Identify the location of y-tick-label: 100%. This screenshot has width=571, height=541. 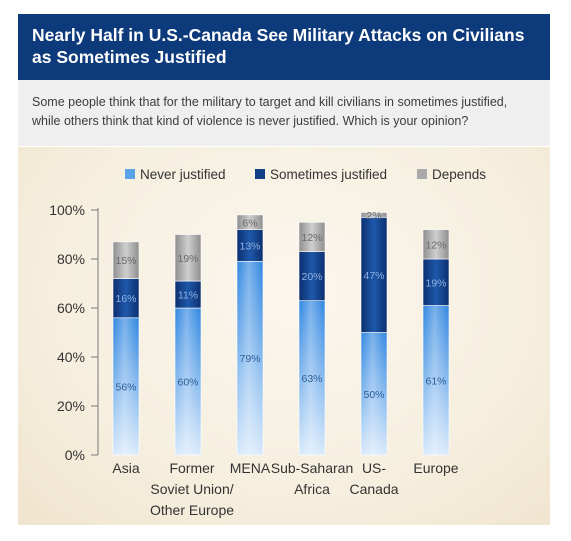
(67, 210).